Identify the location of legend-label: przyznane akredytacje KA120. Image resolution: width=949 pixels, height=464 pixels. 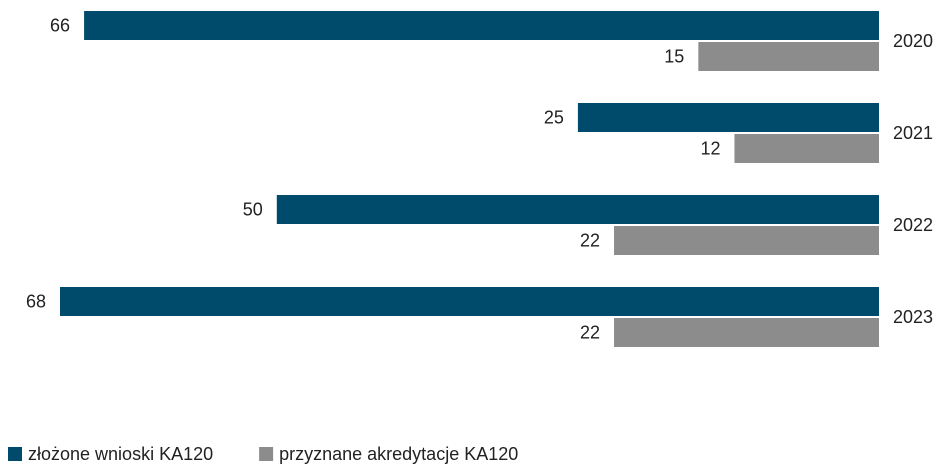
(398, 454).